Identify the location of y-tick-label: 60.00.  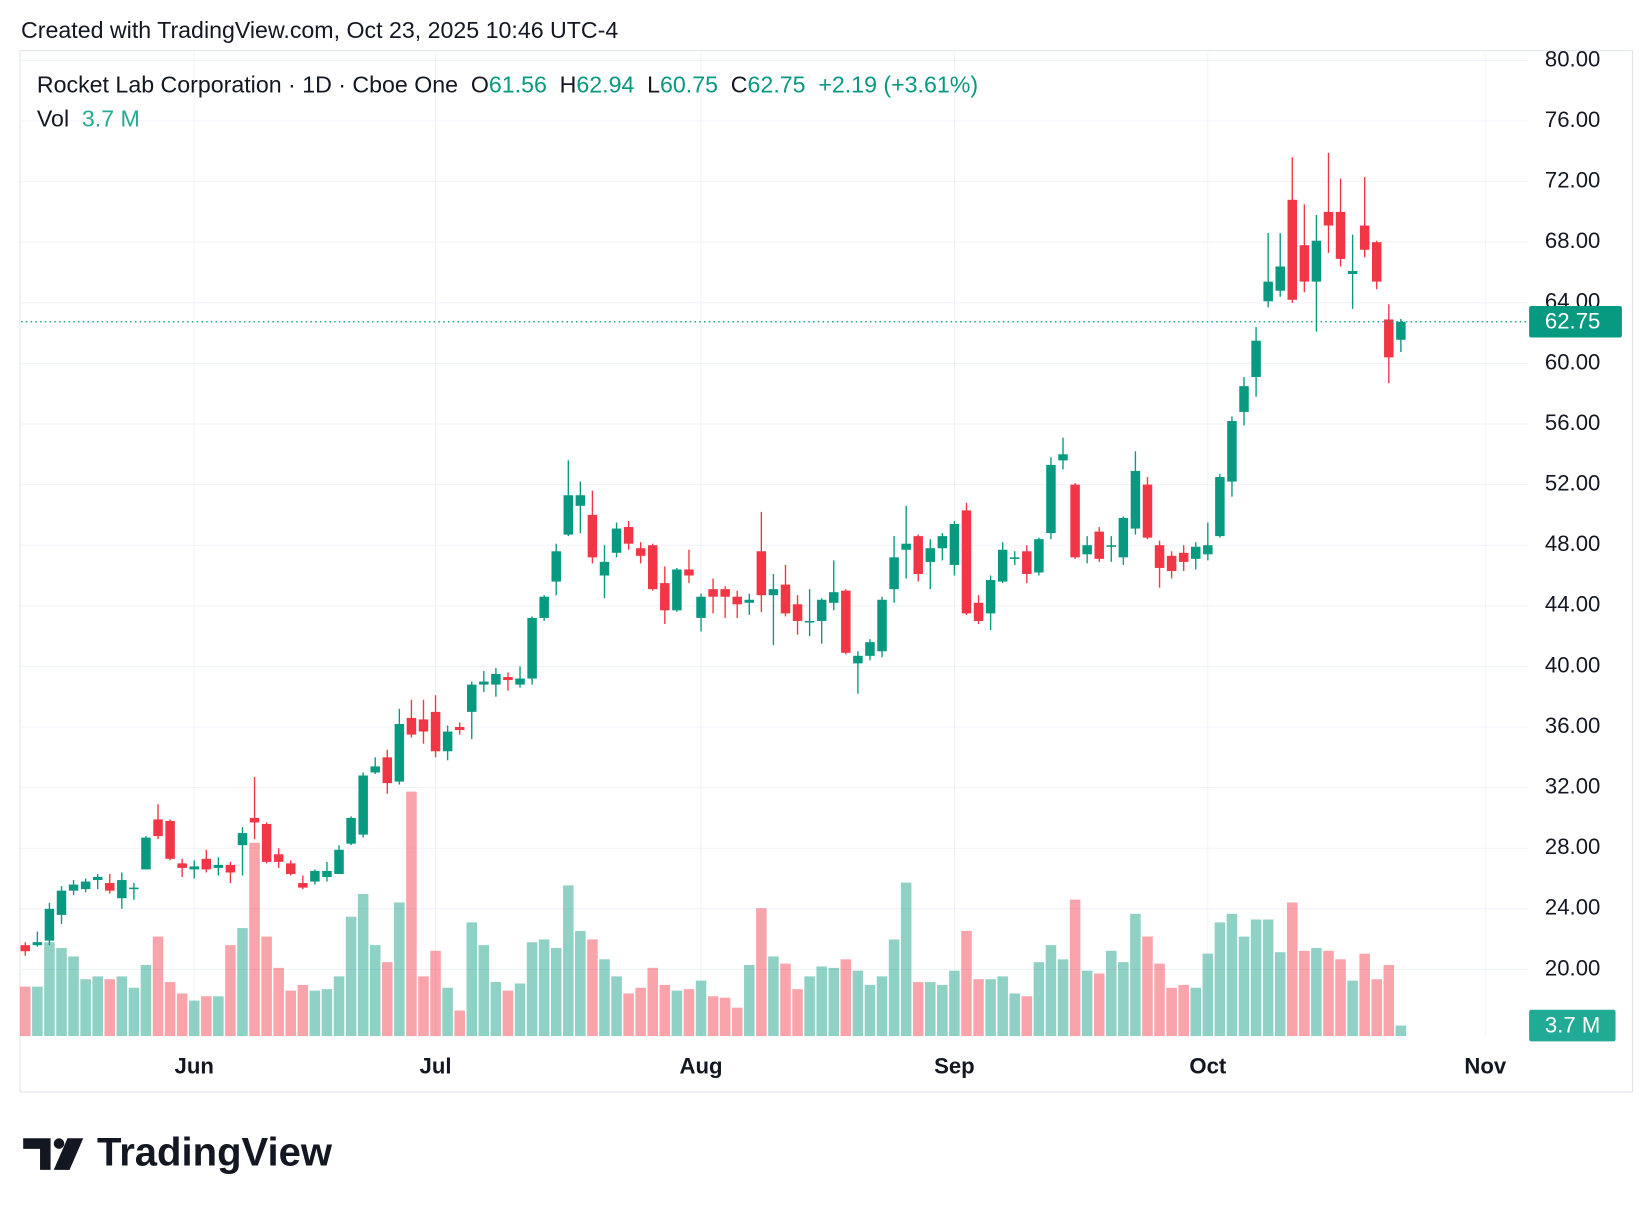
(1572, 361).